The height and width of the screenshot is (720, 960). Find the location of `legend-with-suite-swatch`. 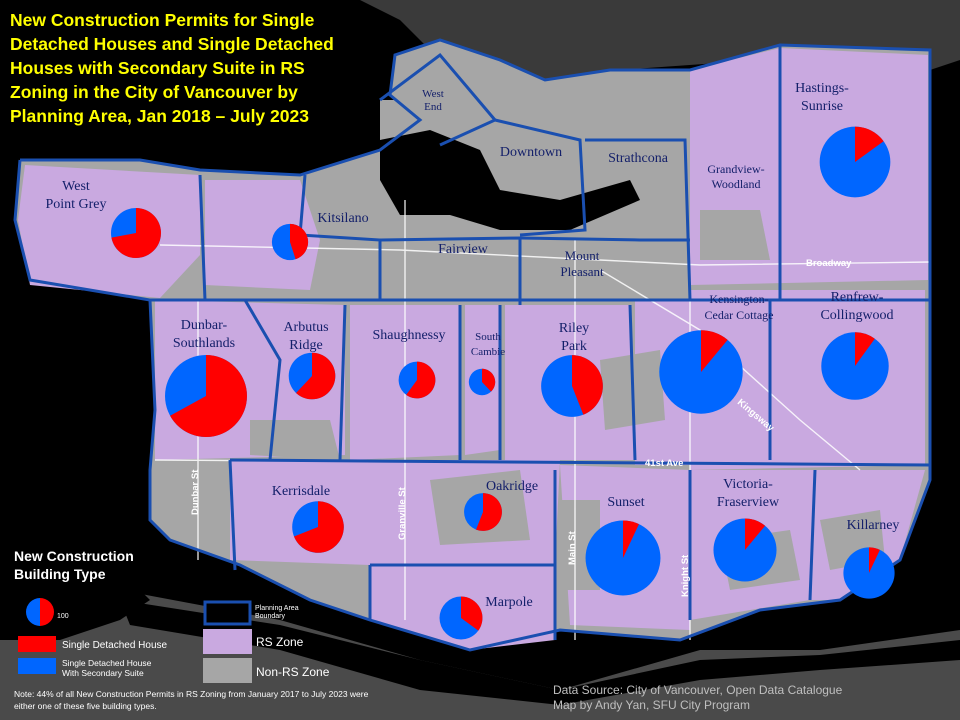

legend-with-suite-swatch is located at coordinates (37, 666).